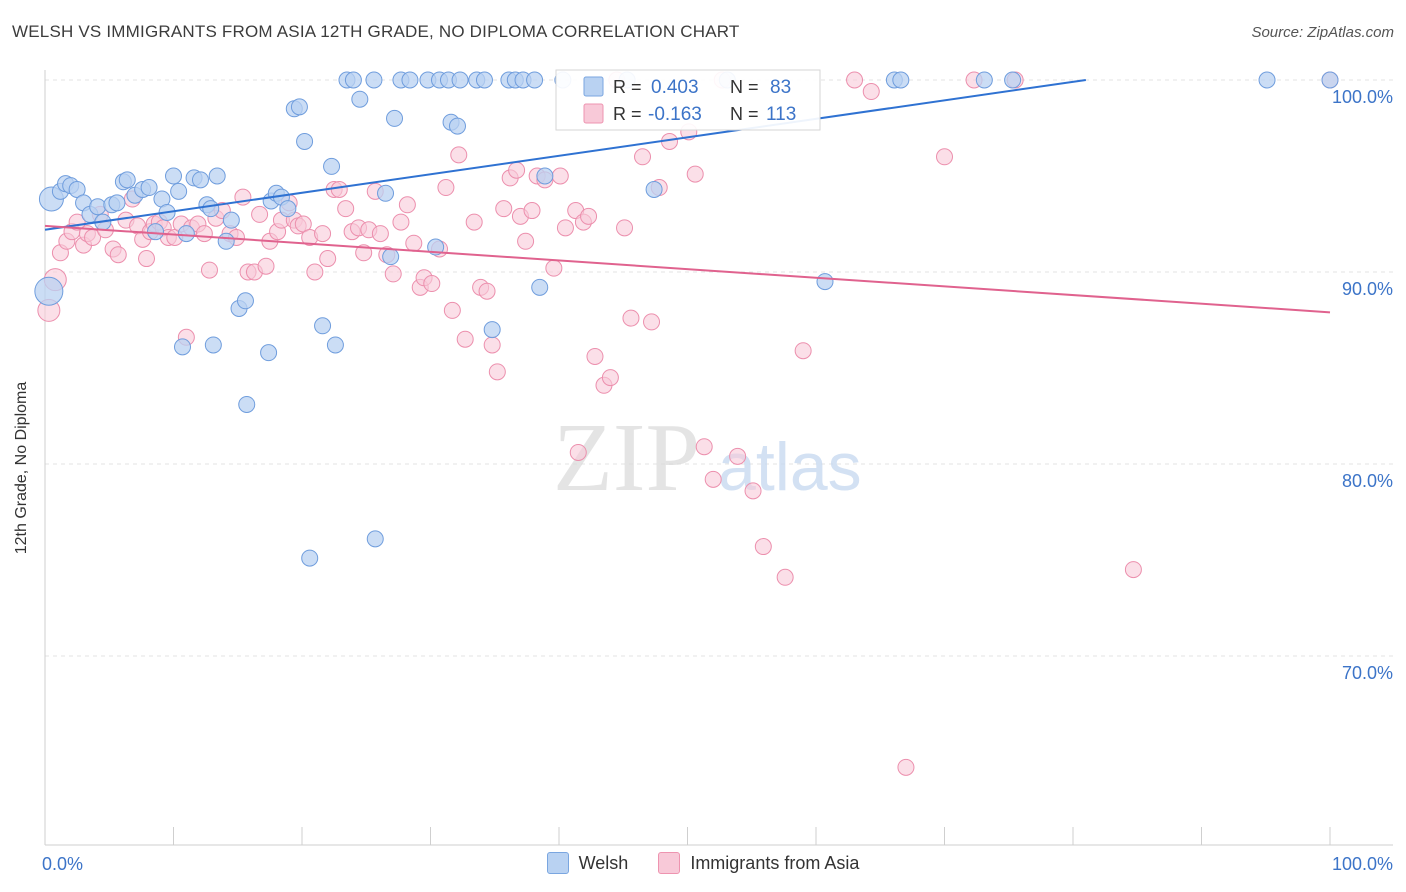 The width and height of the screenshot is (1406, 892). I want to click on bottom-legend: Welsh Immigrants from Asia, so click(703, 863).